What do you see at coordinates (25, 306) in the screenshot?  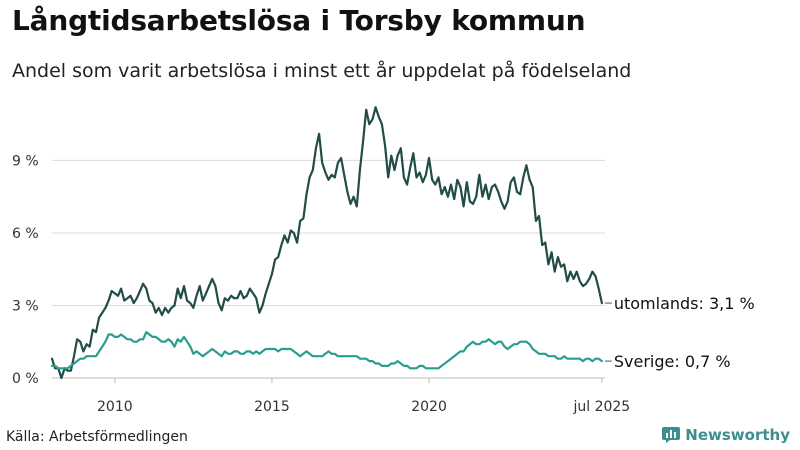 I see `y-tick-label: 3 %` at bounding box center [25, 306].